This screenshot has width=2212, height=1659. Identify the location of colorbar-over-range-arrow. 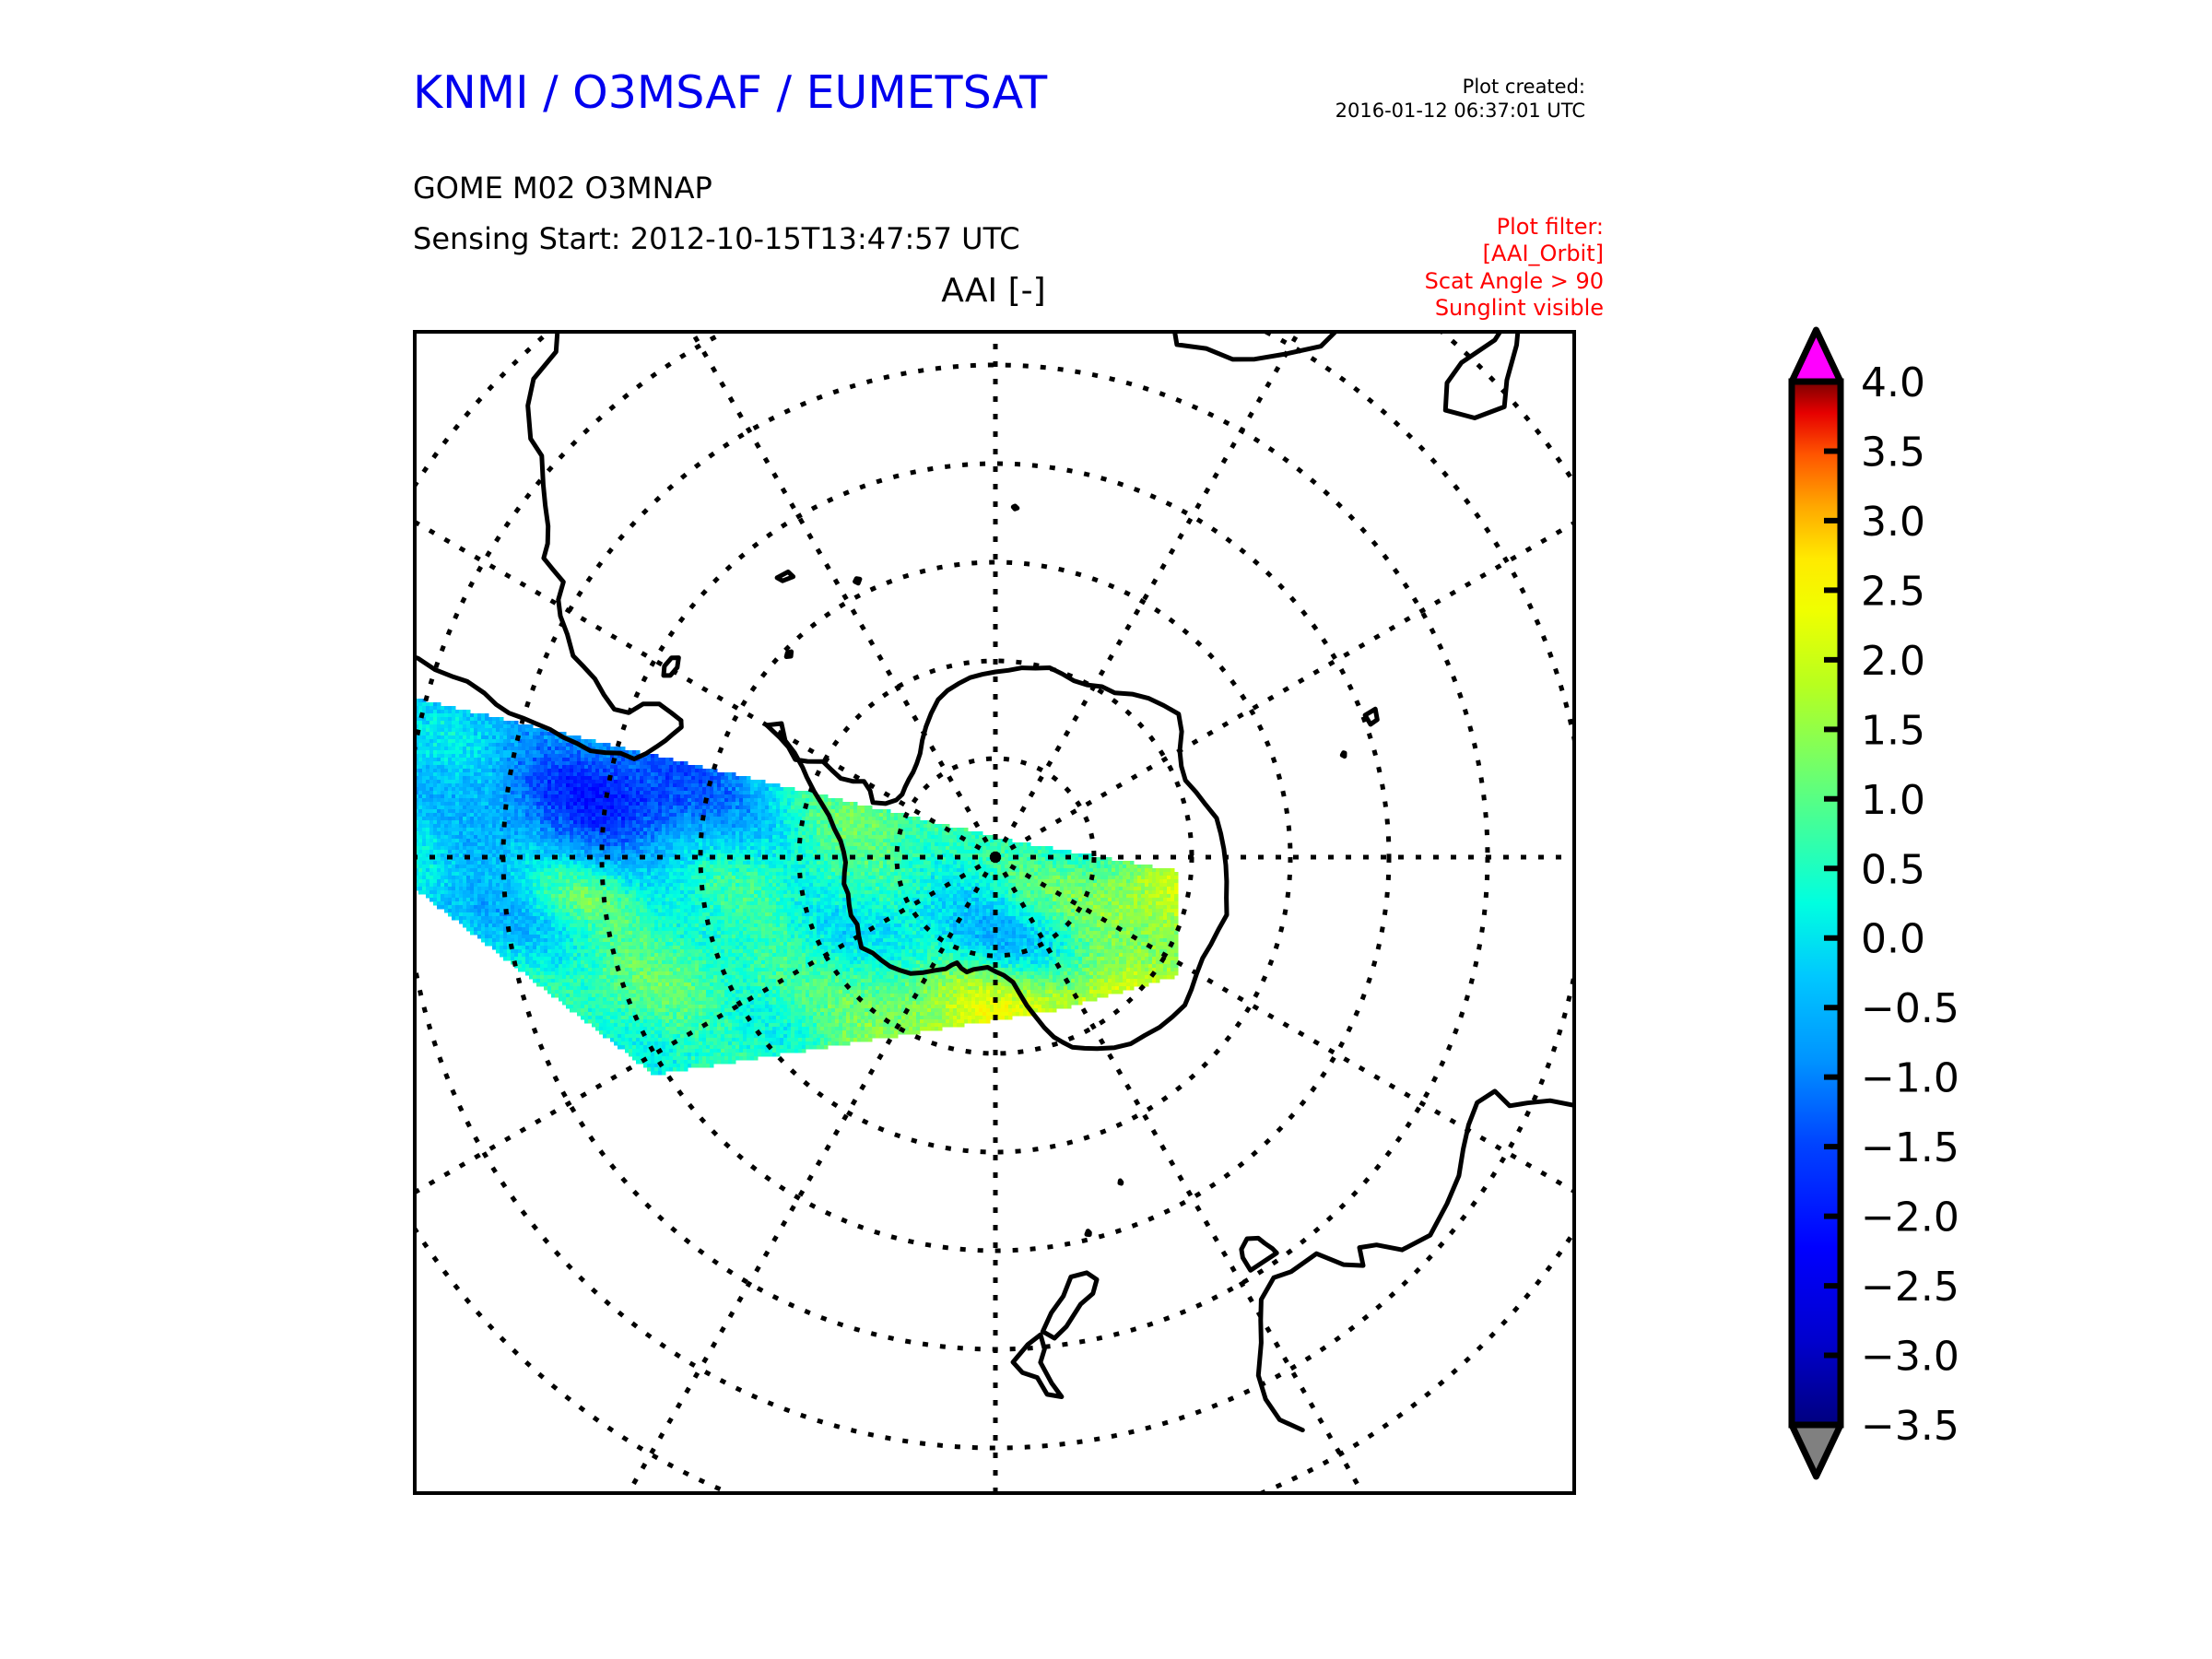
(1816, 355).